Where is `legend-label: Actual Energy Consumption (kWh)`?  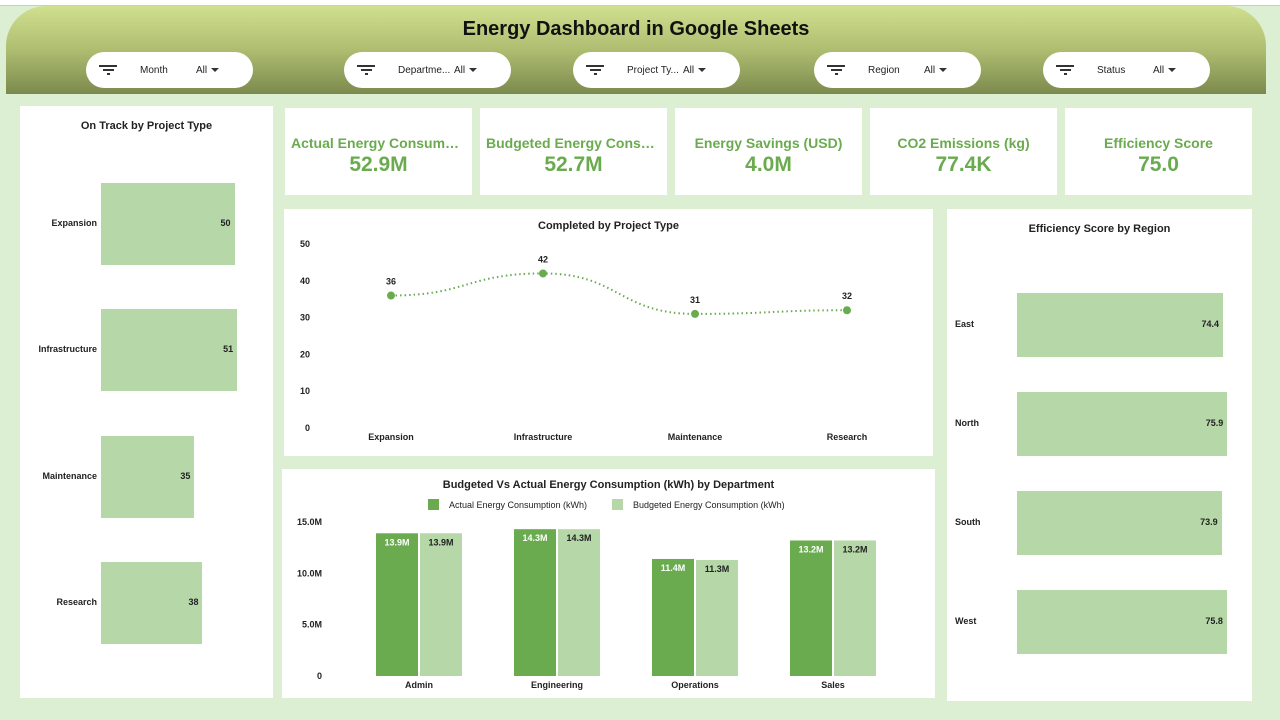 legend-label: Actual Energy Consumption (kWh) is located at coordinates (518, 505).